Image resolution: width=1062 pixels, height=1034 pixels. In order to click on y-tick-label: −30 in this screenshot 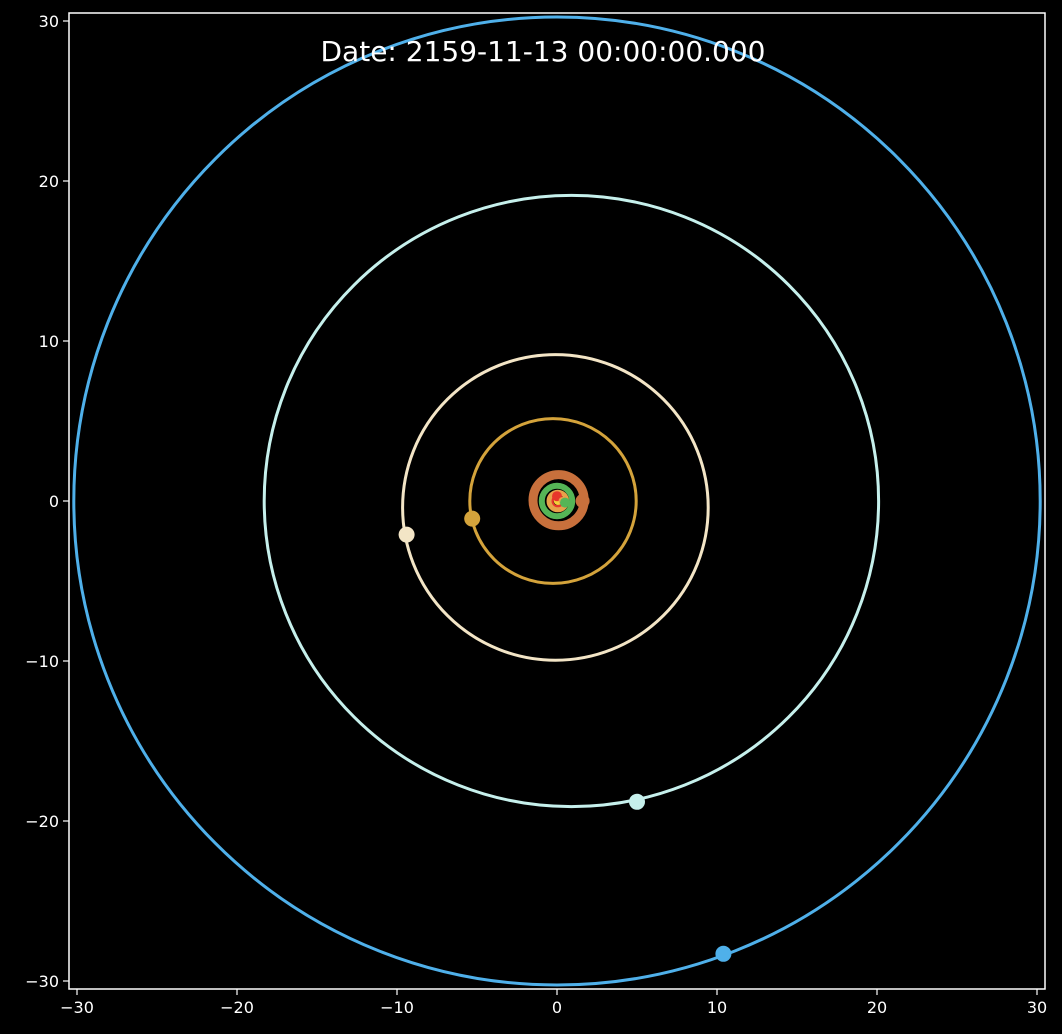, I will do `click(42, 981)`.